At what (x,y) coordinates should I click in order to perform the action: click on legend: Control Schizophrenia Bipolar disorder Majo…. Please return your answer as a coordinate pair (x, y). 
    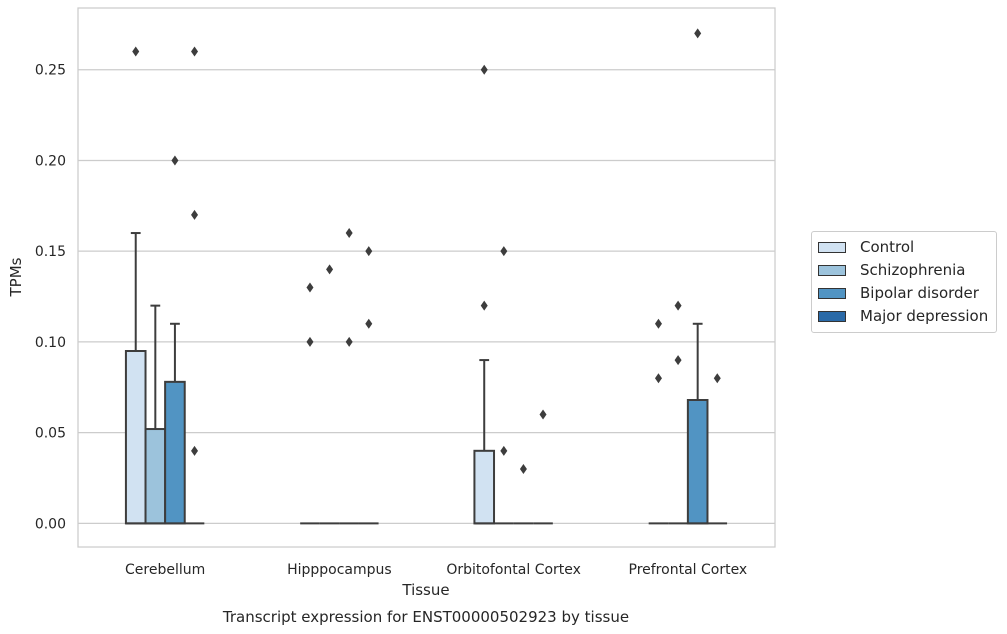
    Looking at the image, I should click on (904, 282).